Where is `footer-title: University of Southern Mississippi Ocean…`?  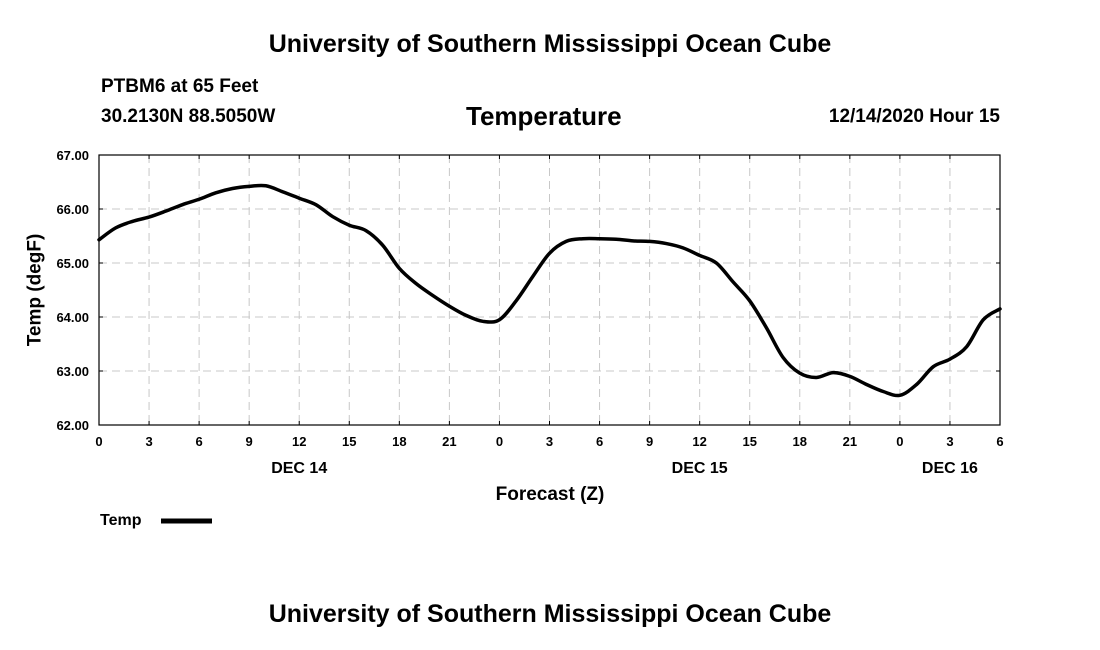
footer-title: University of Southern Mississippi Ocean… is located at coordinates (550, 614).